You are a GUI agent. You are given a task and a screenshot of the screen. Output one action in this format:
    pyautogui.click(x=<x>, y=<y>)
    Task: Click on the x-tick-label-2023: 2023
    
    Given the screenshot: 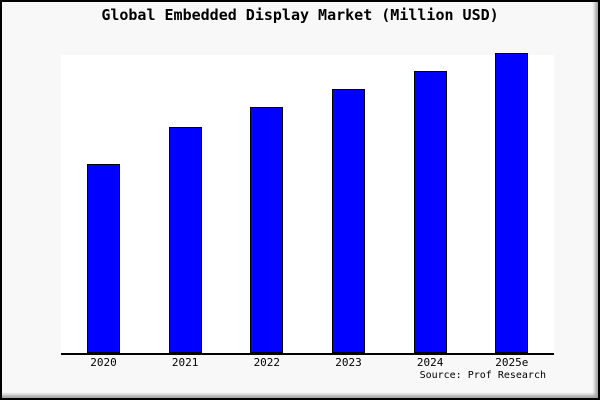 What is the action you would take?
    pyautogui.click(x=348, y=362)
    